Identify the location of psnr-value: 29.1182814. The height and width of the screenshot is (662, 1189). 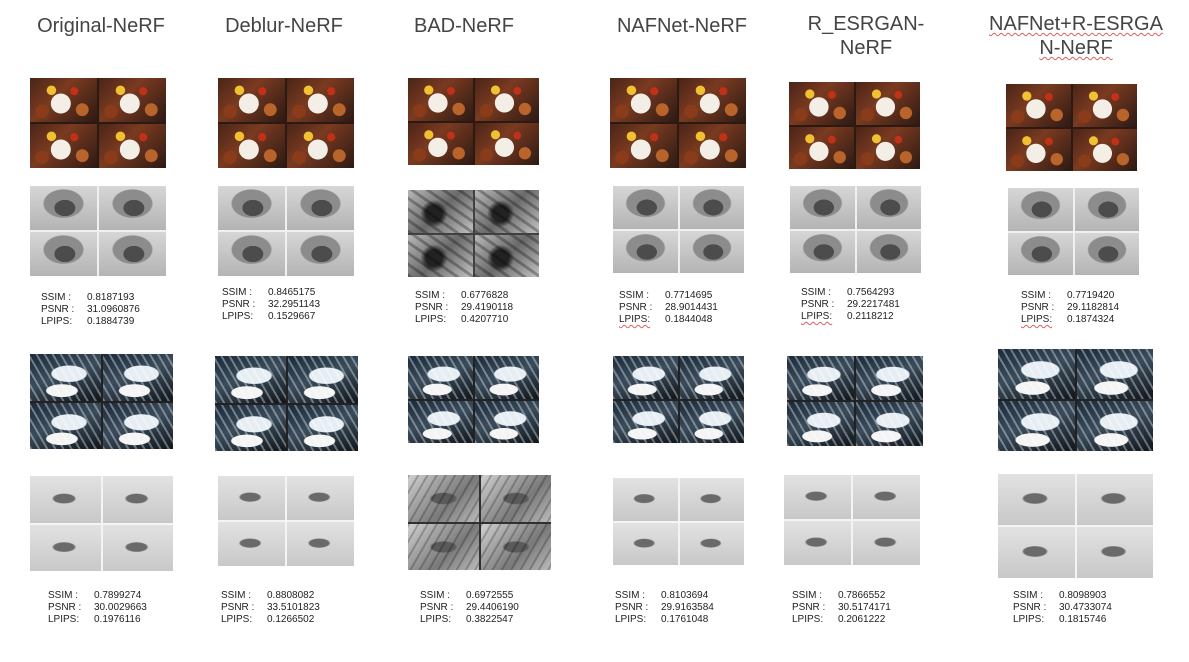
(1093, 308).